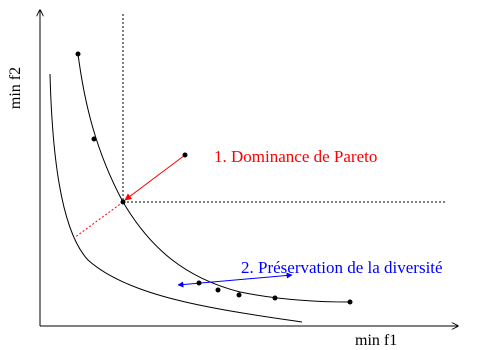 This screenshot has height=350, width=496. What do you see at coordinates (376, 340) in the screenshot?
I see `x-axis-label: min f1` at bounding box center [376, 340].